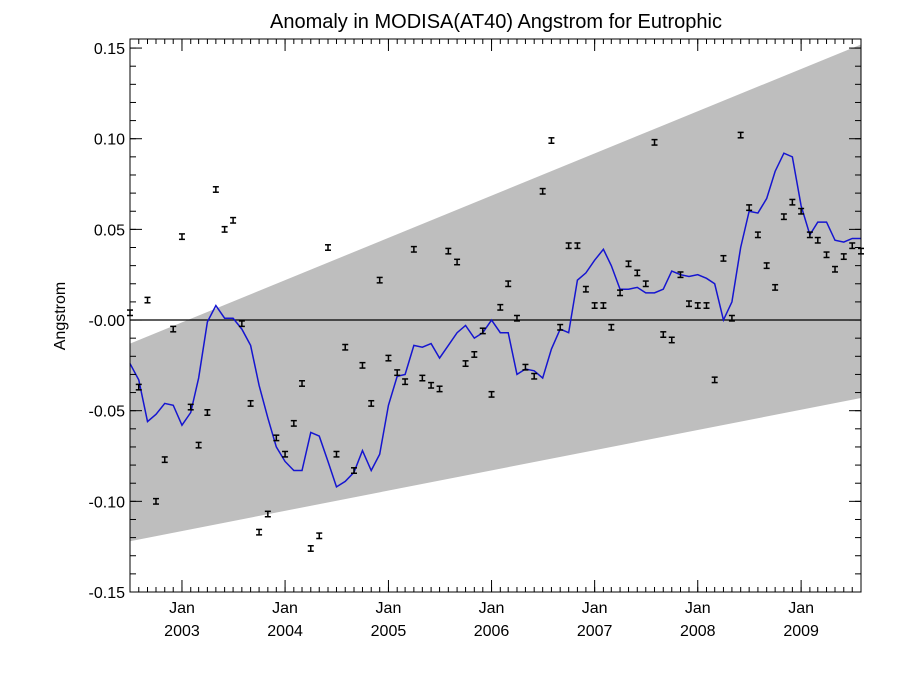  I want to click on y-tick-label: -0.10, so click(107, 502).